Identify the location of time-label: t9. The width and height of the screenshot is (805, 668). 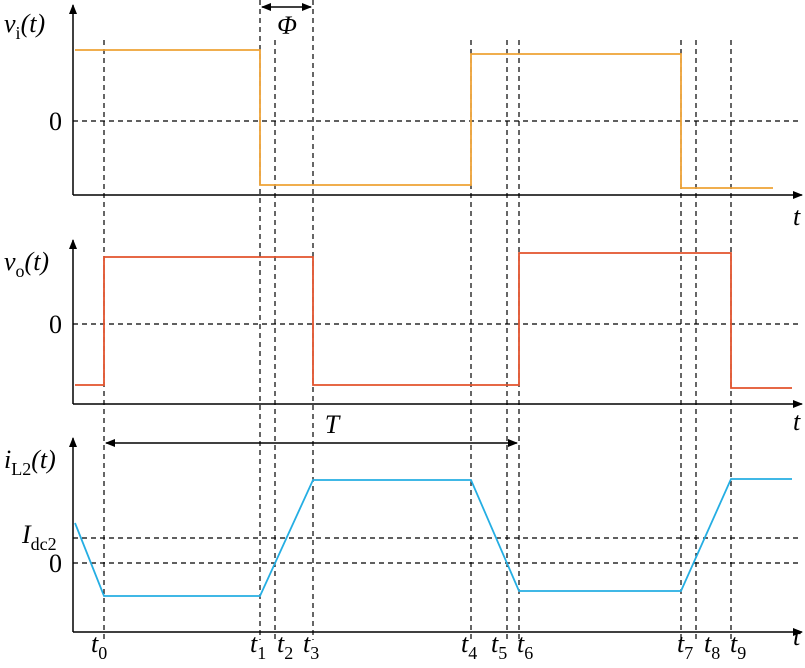
(738, 646).